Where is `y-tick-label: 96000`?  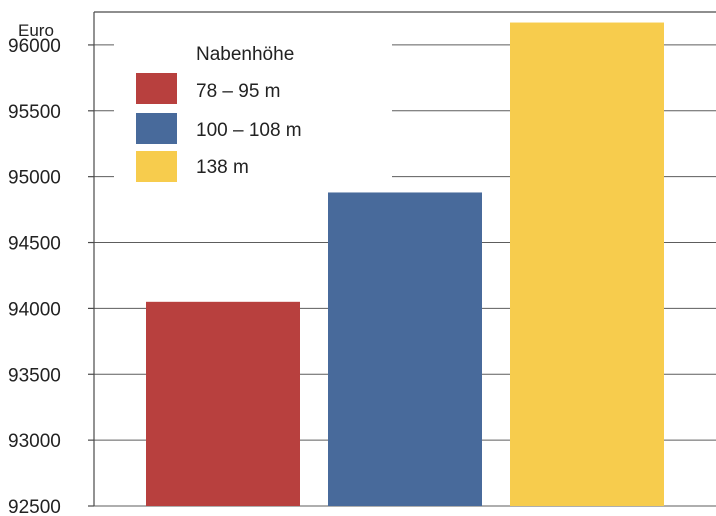
y-tick-label: 96000 is located at coordinates (34, 46).